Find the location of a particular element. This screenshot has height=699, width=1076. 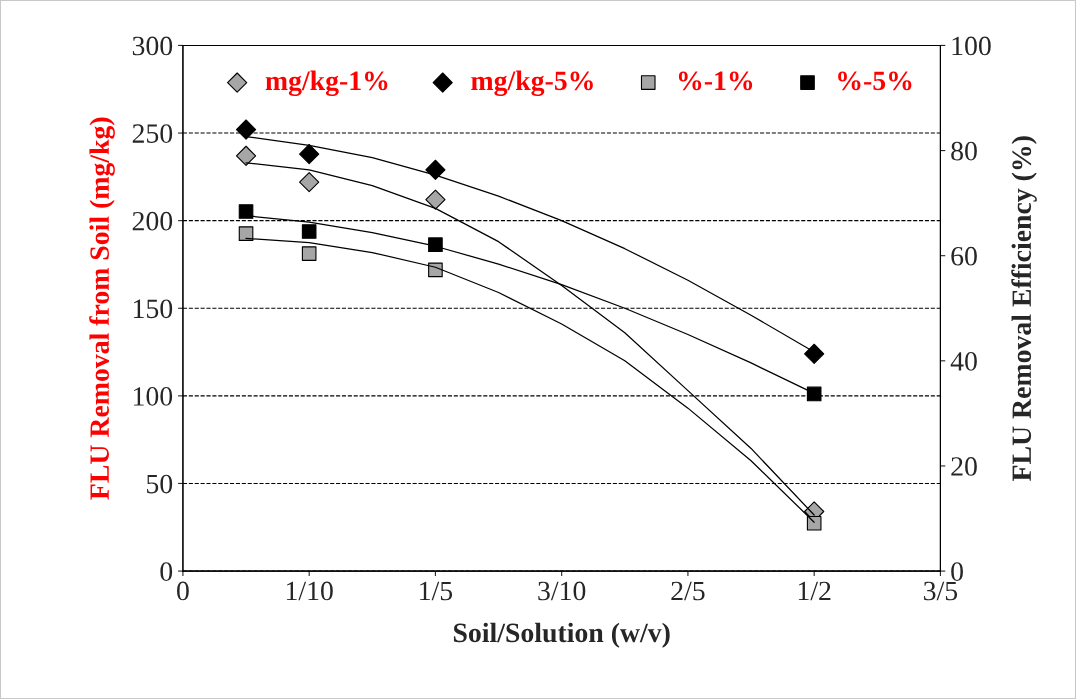

legend-label: mg/kg-1% is located at coordinates (326, 83).